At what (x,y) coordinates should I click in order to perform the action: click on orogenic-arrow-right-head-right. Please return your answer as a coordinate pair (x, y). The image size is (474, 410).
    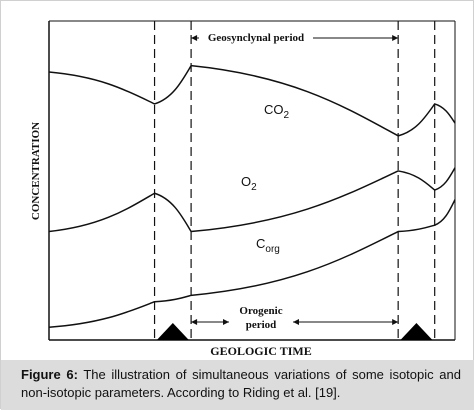
    Looking at the image, I should click on (395, 322).